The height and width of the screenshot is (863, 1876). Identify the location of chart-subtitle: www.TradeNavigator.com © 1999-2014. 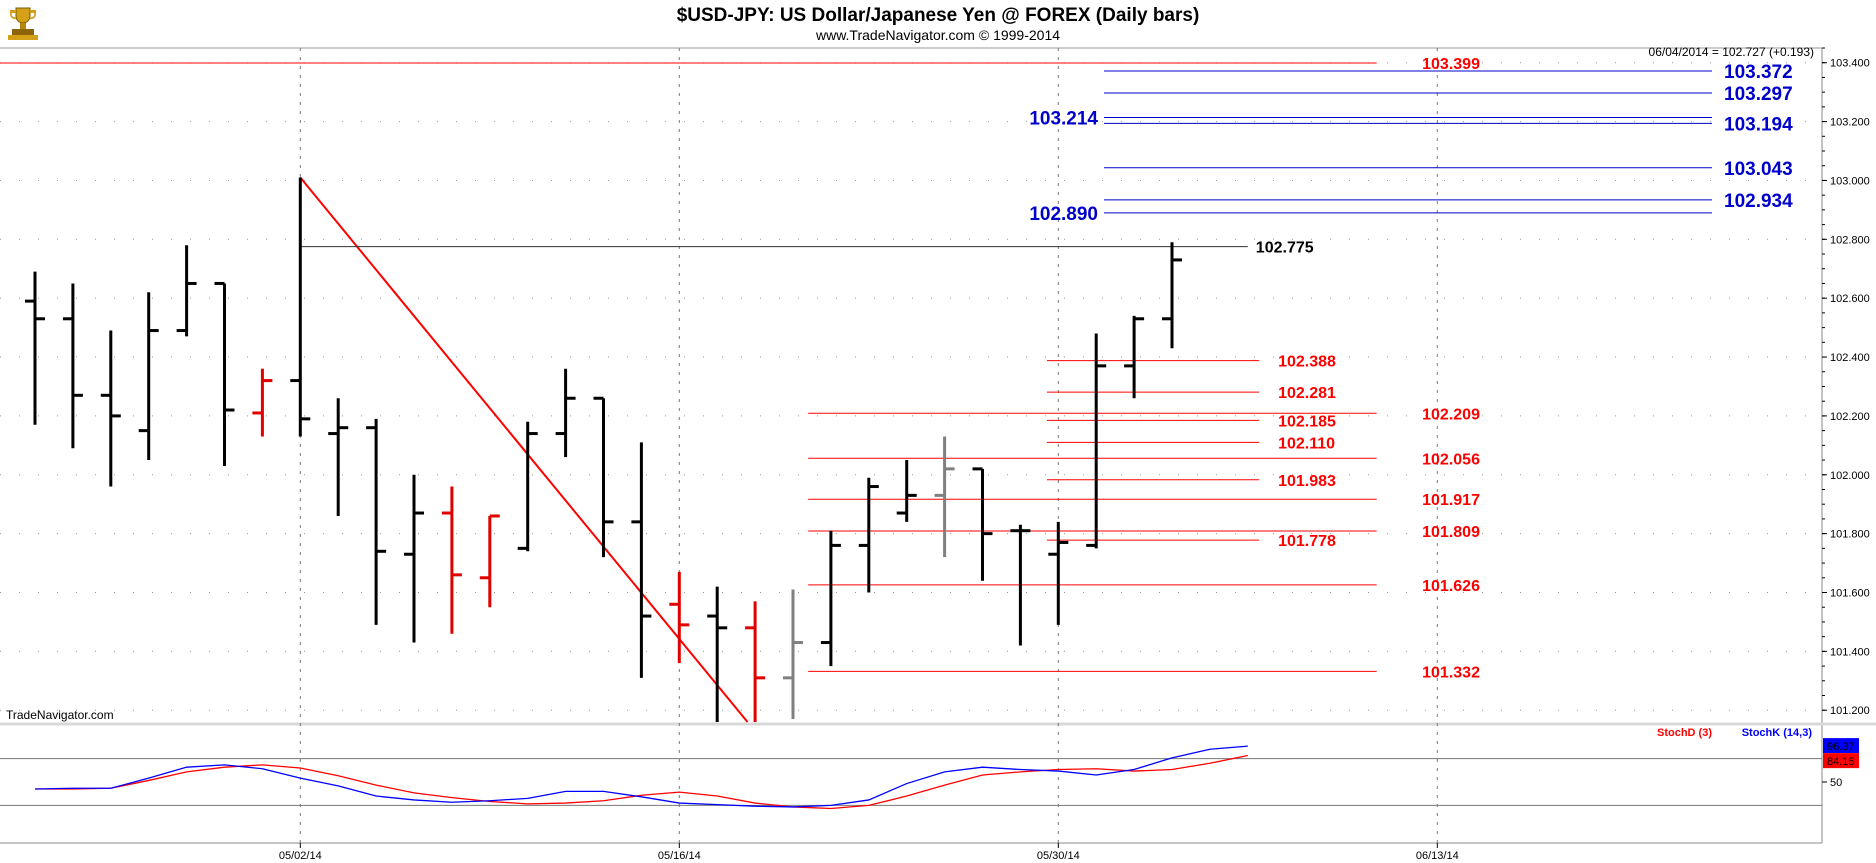
(937, 35).